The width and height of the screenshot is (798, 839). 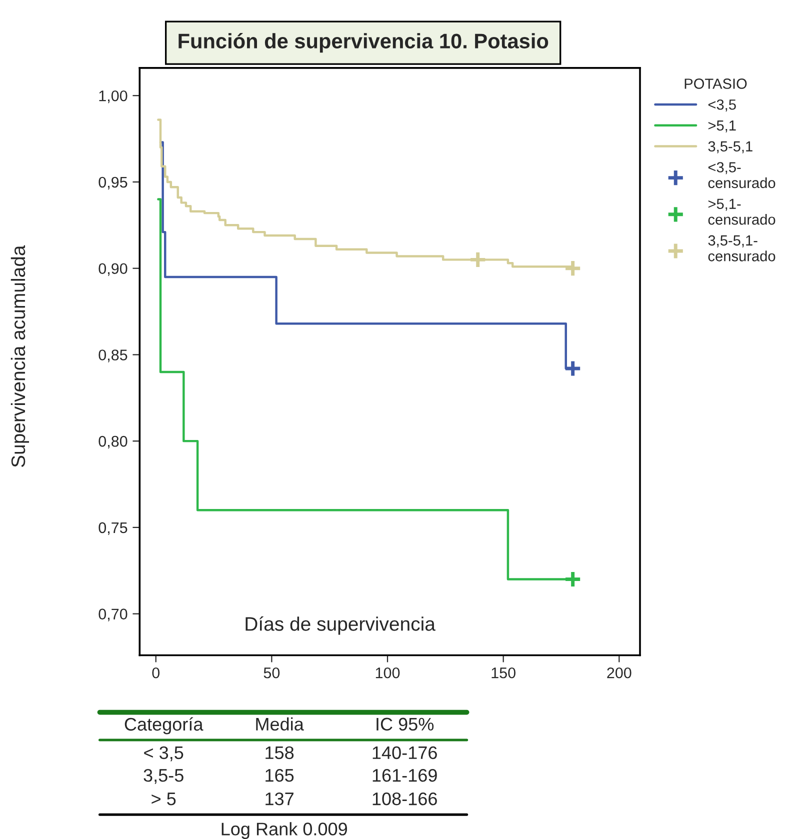 What do you see at coordinates (280, 753) in the screenshot?
I see `text: 158` at bounding box center [280, 753].